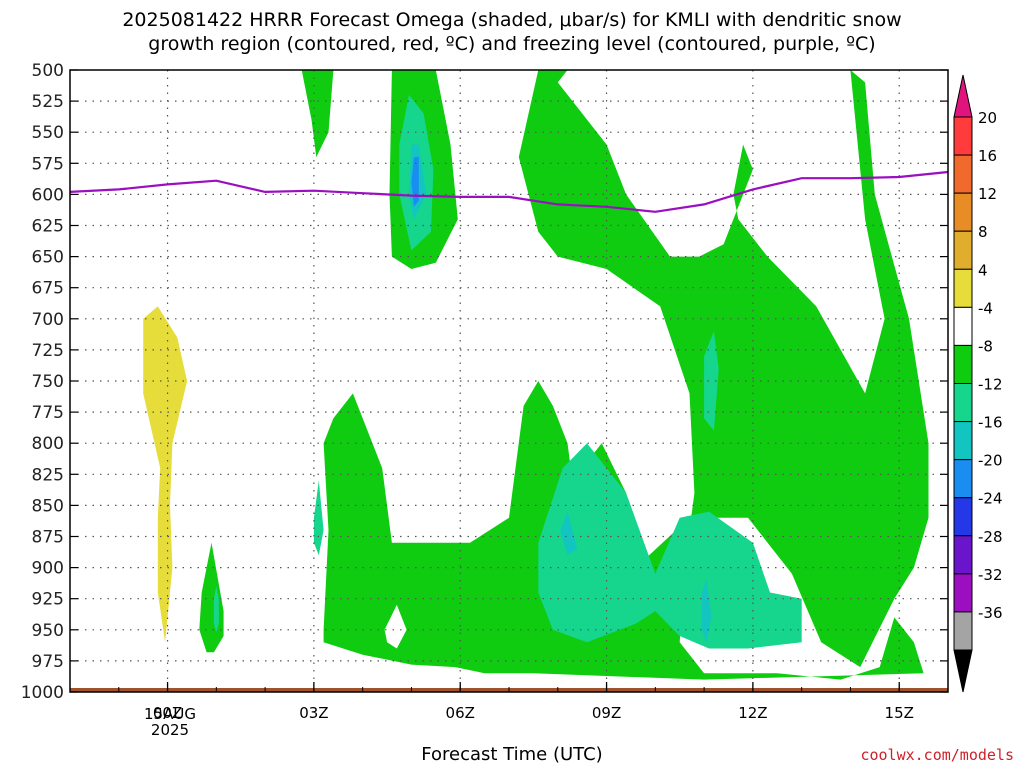 The width and height of the screenshot is (1024, 768). Describe the element at coordinates (990, 613) in the screenshot. I see `colorbar-label-13: -36` at that location.